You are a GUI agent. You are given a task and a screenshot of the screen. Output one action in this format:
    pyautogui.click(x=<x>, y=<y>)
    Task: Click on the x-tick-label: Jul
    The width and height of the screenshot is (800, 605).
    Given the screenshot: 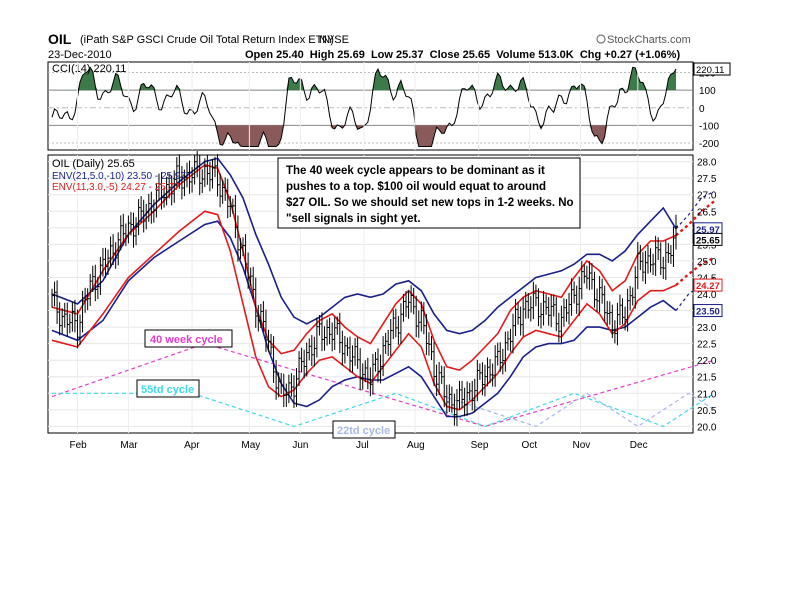 What is the action you would take?
    pyautogui.click(x=362, y=445)
    